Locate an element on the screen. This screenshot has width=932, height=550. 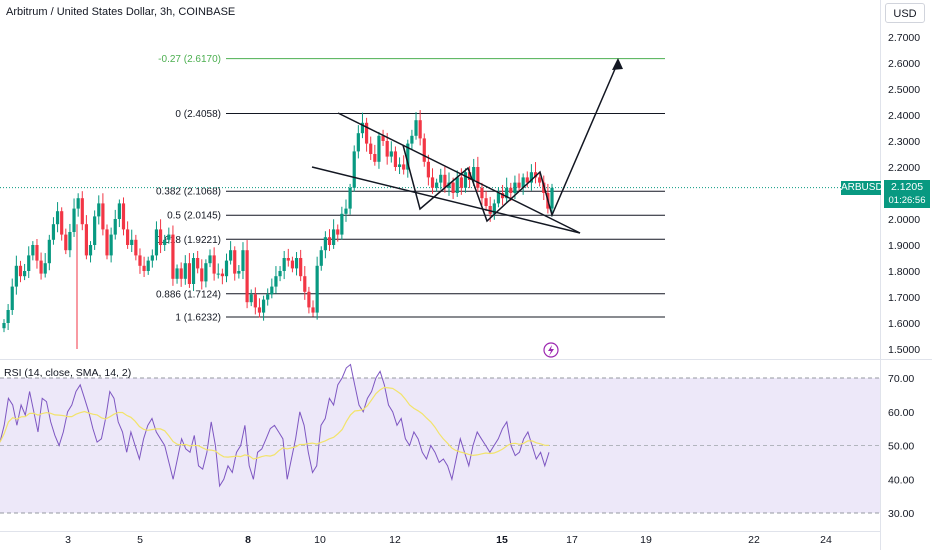
time-tick-label: 19 is located at coordinates (646, 540).